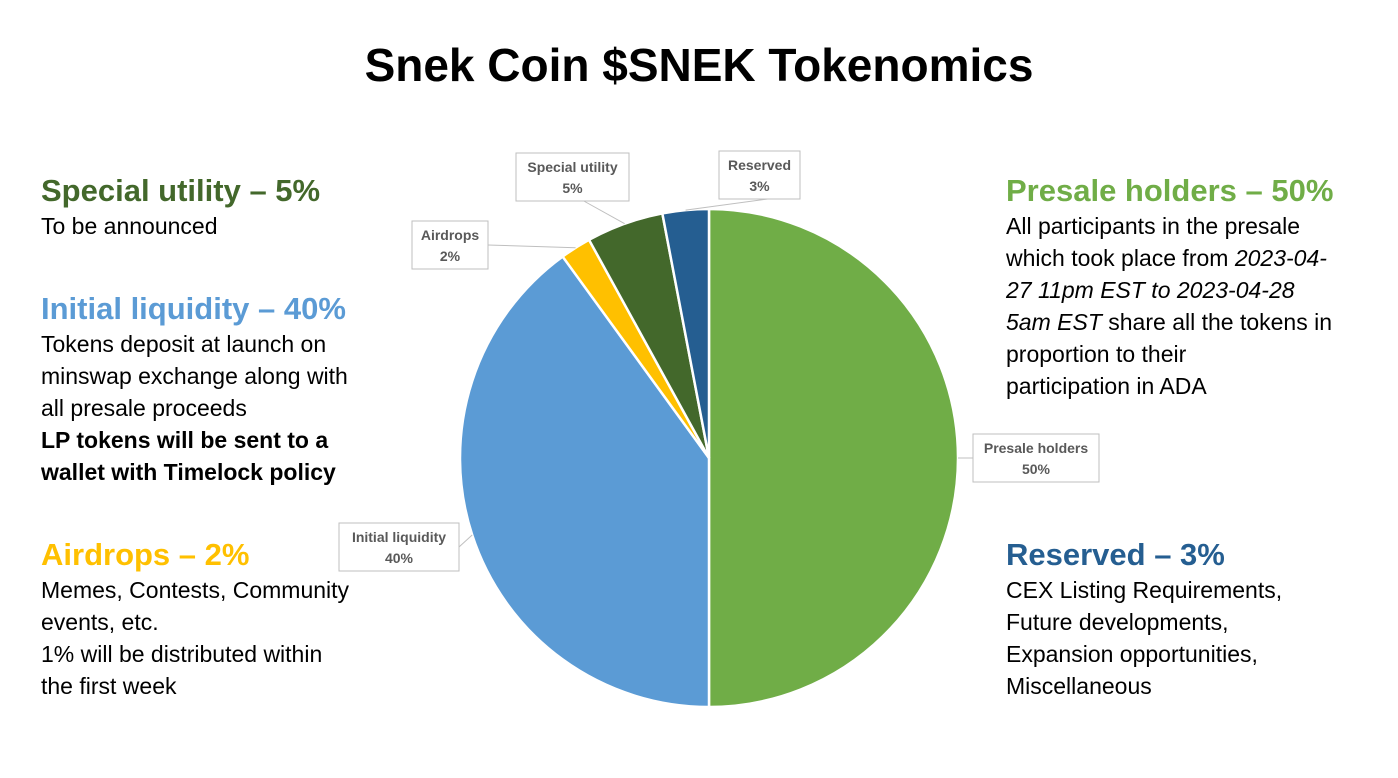  I want to click on reserved-line: CEX Listing Requirements,, so click(1144, 590).